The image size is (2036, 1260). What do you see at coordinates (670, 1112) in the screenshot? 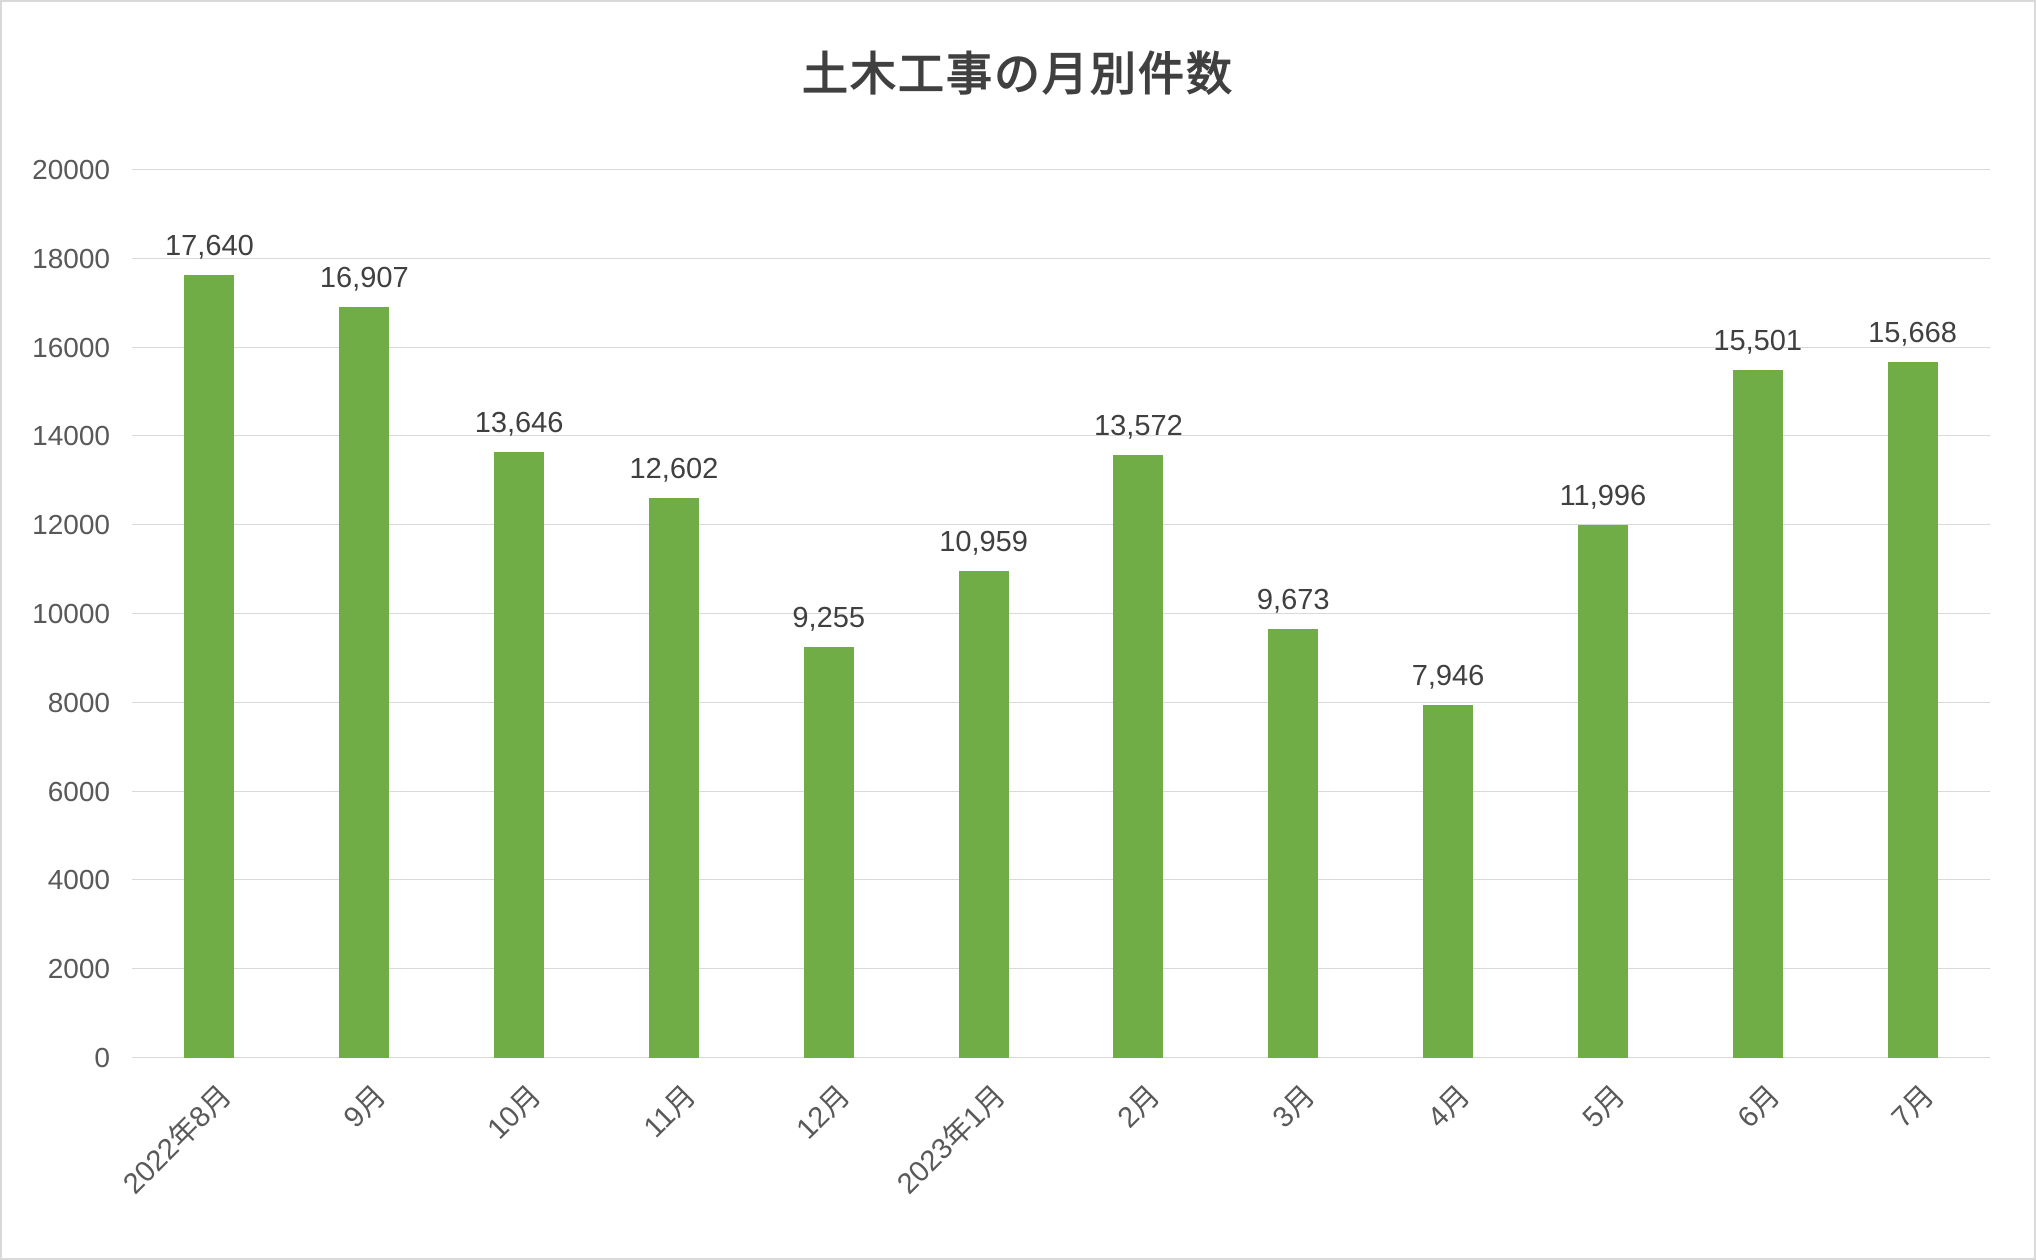
I see `x-axis-tick-label: 11月` at bounding box center [670, 1112].